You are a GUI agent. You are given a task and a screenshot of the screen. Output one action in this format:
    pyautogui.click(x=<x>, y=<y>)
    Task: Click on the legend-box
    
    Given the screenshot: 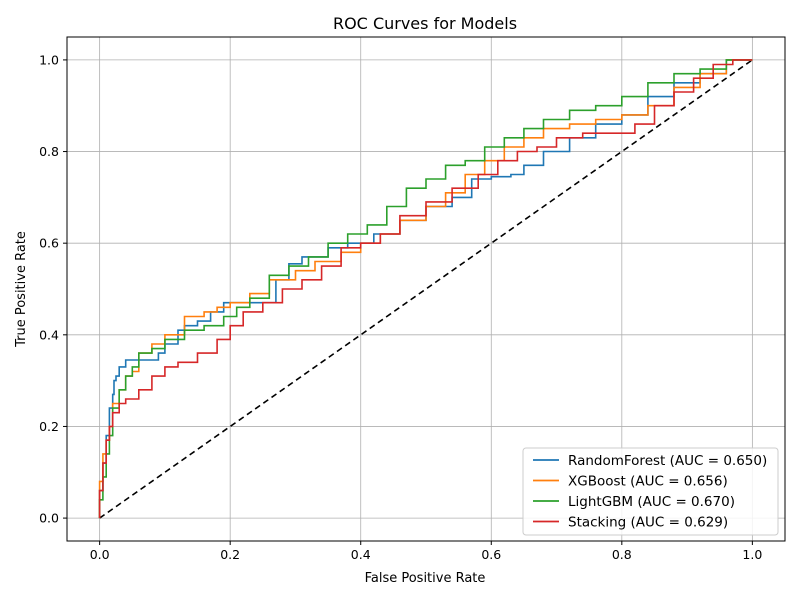 What is the action you would take?
    pyautogui.click(x=650, y=491)
    